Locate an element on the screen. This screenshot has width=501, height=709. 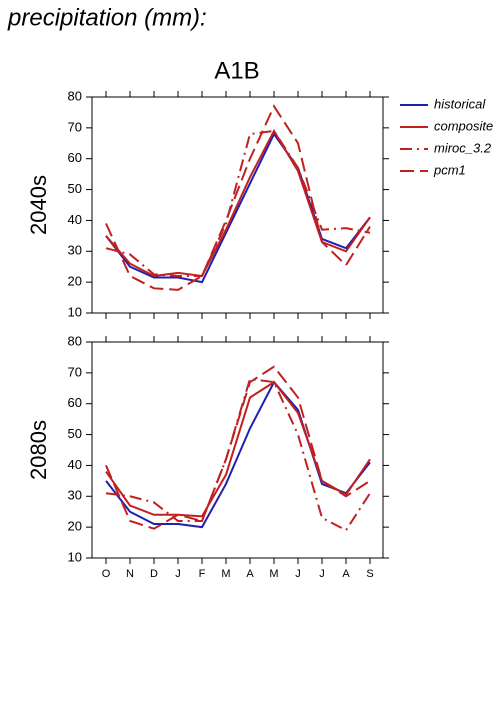
legend-label: historical is located at coordinates (460, 103).